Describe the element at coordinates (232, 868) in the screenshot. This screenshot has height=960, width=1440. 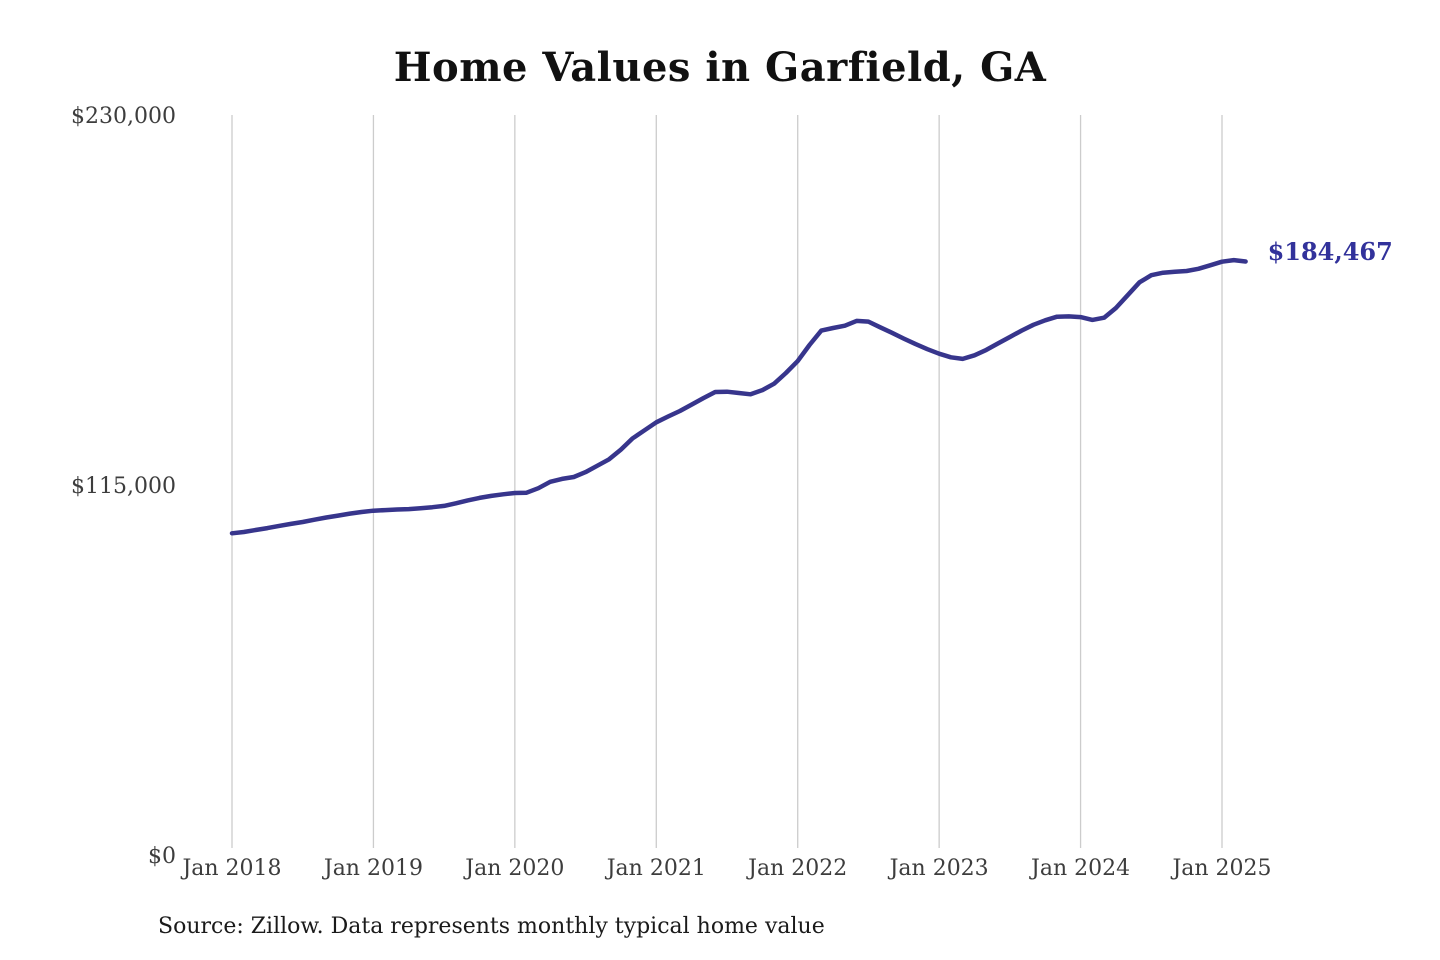
I see `x-tick-label: Jan 2018` at that location.